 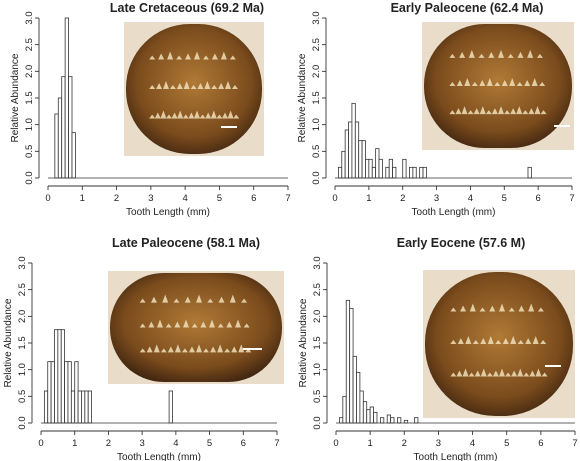 I want to click on chart-title: Early Eocene (57.6 M), so click(x=461, y=243).